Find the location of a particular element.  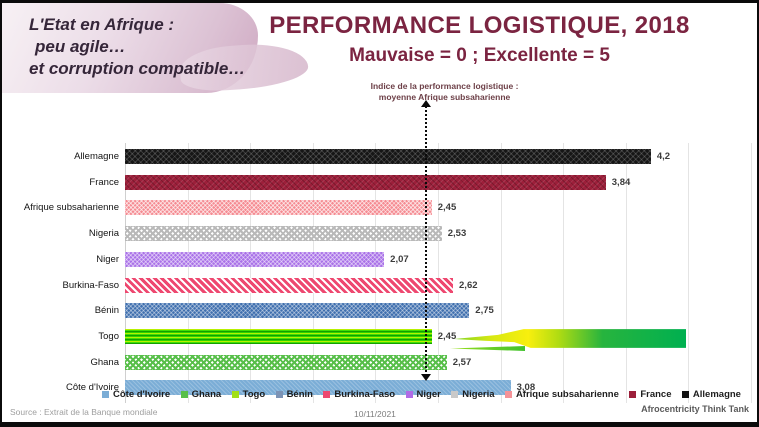

footer-source: Source : Extrait de la Banque mondiale is located at coordinates (84, 412).